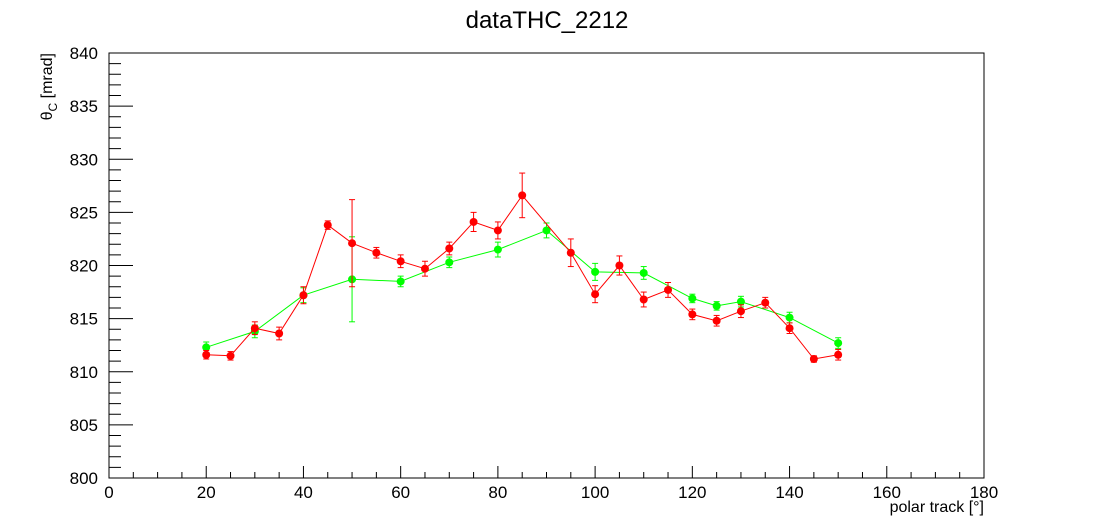  Describe the element at coordinates (84, 159) in the screenshot. I see `y-tick-label: 830` at that location.